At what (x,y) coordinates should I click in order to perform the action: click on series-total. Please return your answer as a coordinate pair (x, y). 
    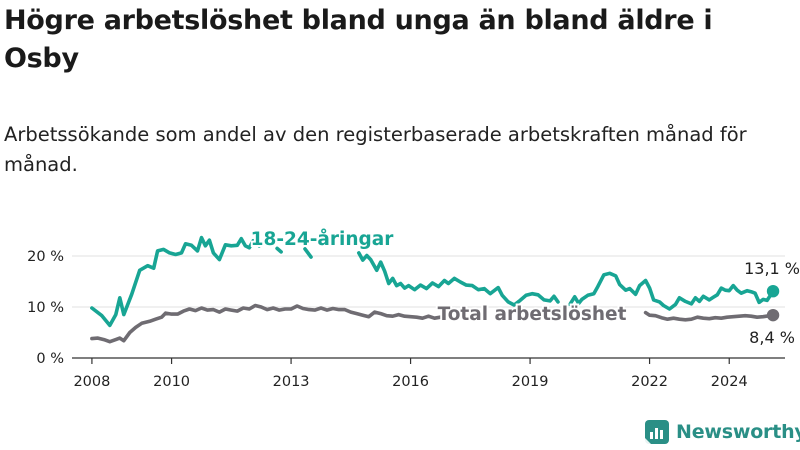
    Looking at the image, I should click on (435, 323).